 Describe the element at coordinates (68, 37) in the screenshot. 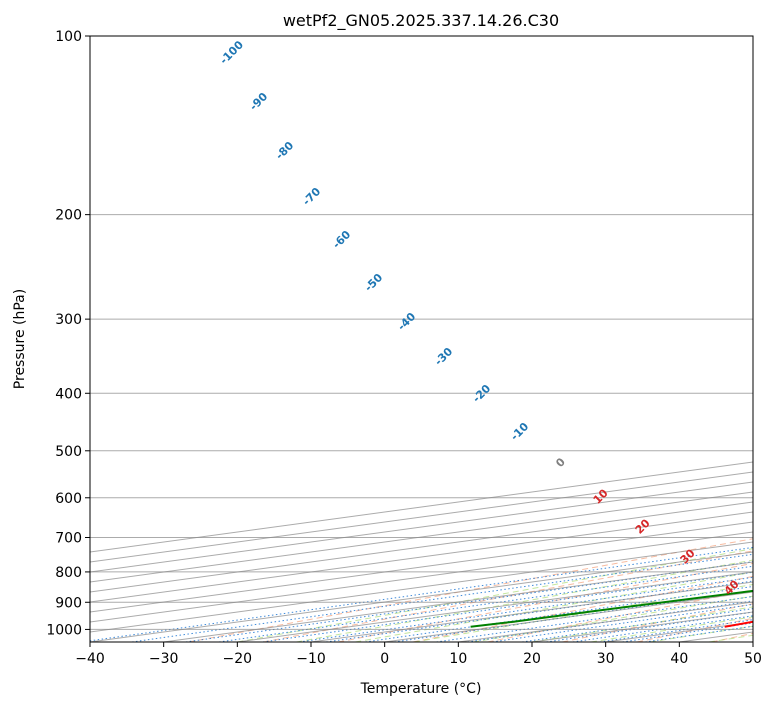

I see `y-tick-label: 100` at that location.